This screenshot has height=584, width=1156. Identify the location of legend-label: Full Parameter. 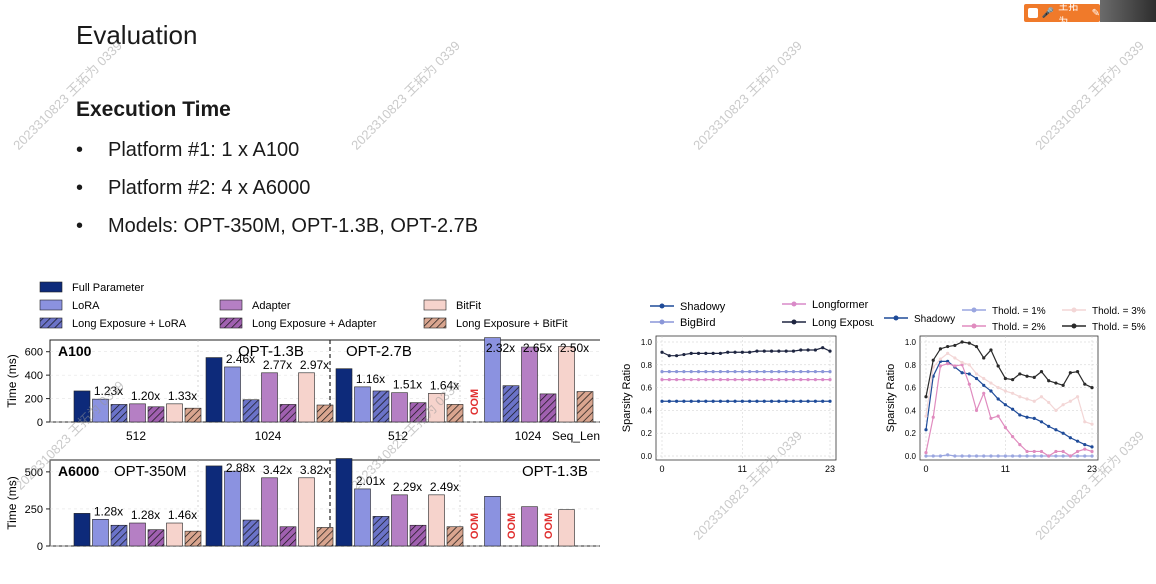
(108, 288).